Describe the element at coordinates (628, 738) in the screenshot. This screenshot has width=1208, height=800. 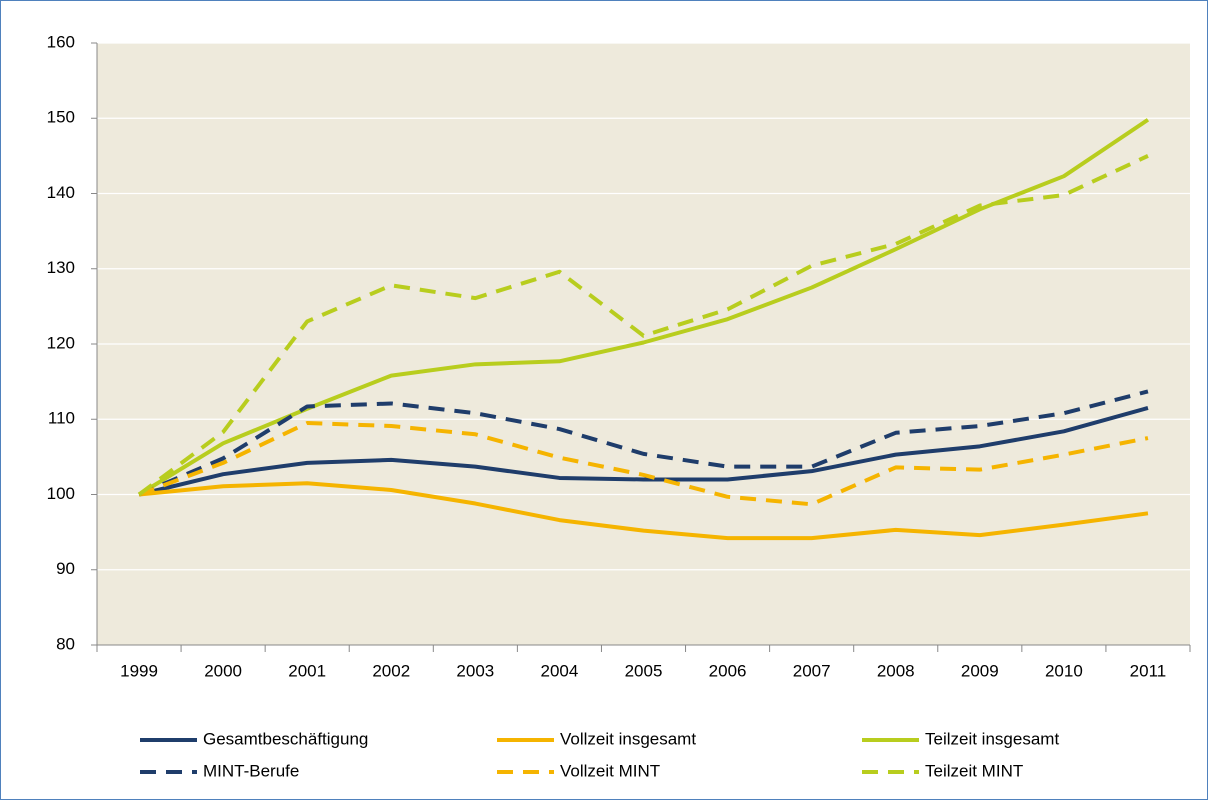
I see `legend-label: Vollzeit insgesamt` at that location.